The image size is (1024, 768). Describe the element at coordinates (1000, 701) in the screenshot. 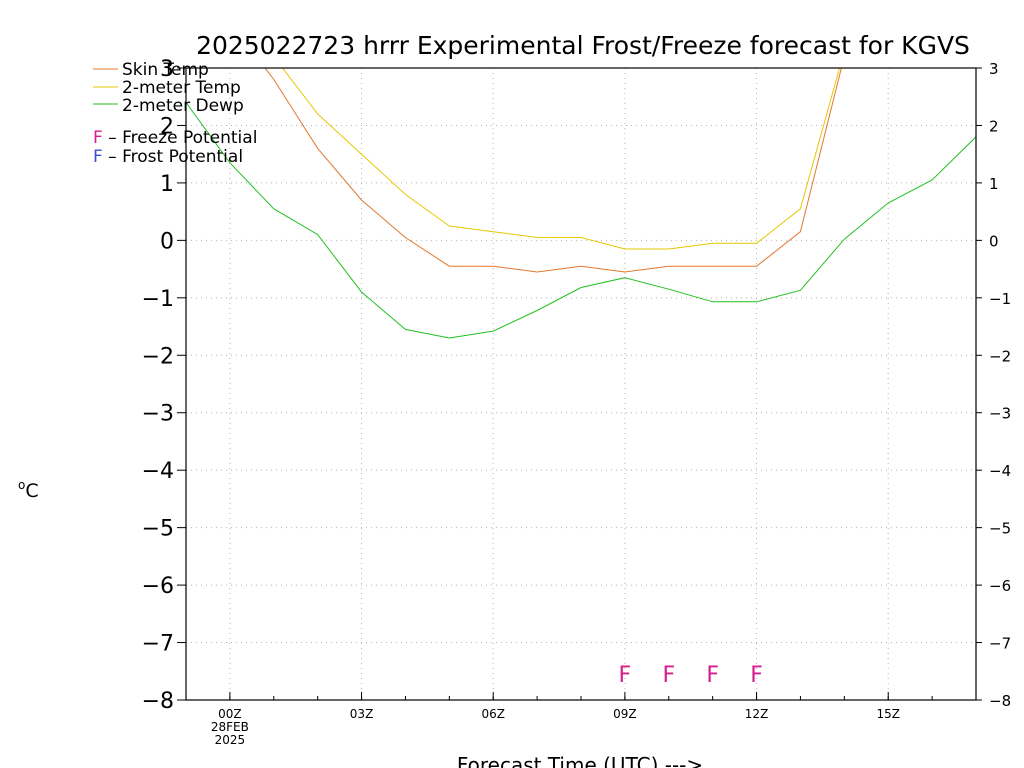

I see `y-tick-label-right: −8` at that location.